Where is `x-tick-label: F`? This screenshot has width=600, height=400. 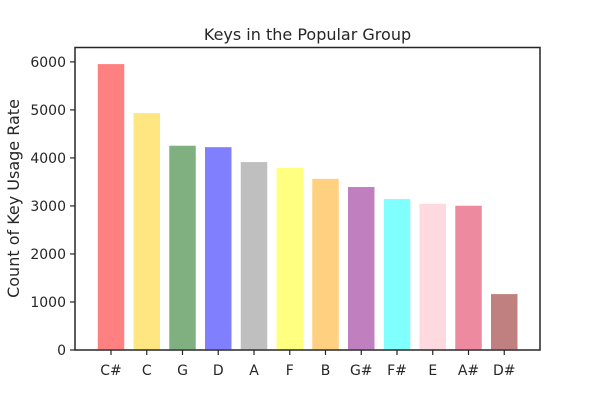 x-tick-label: F is located at coordinates (290, 371).